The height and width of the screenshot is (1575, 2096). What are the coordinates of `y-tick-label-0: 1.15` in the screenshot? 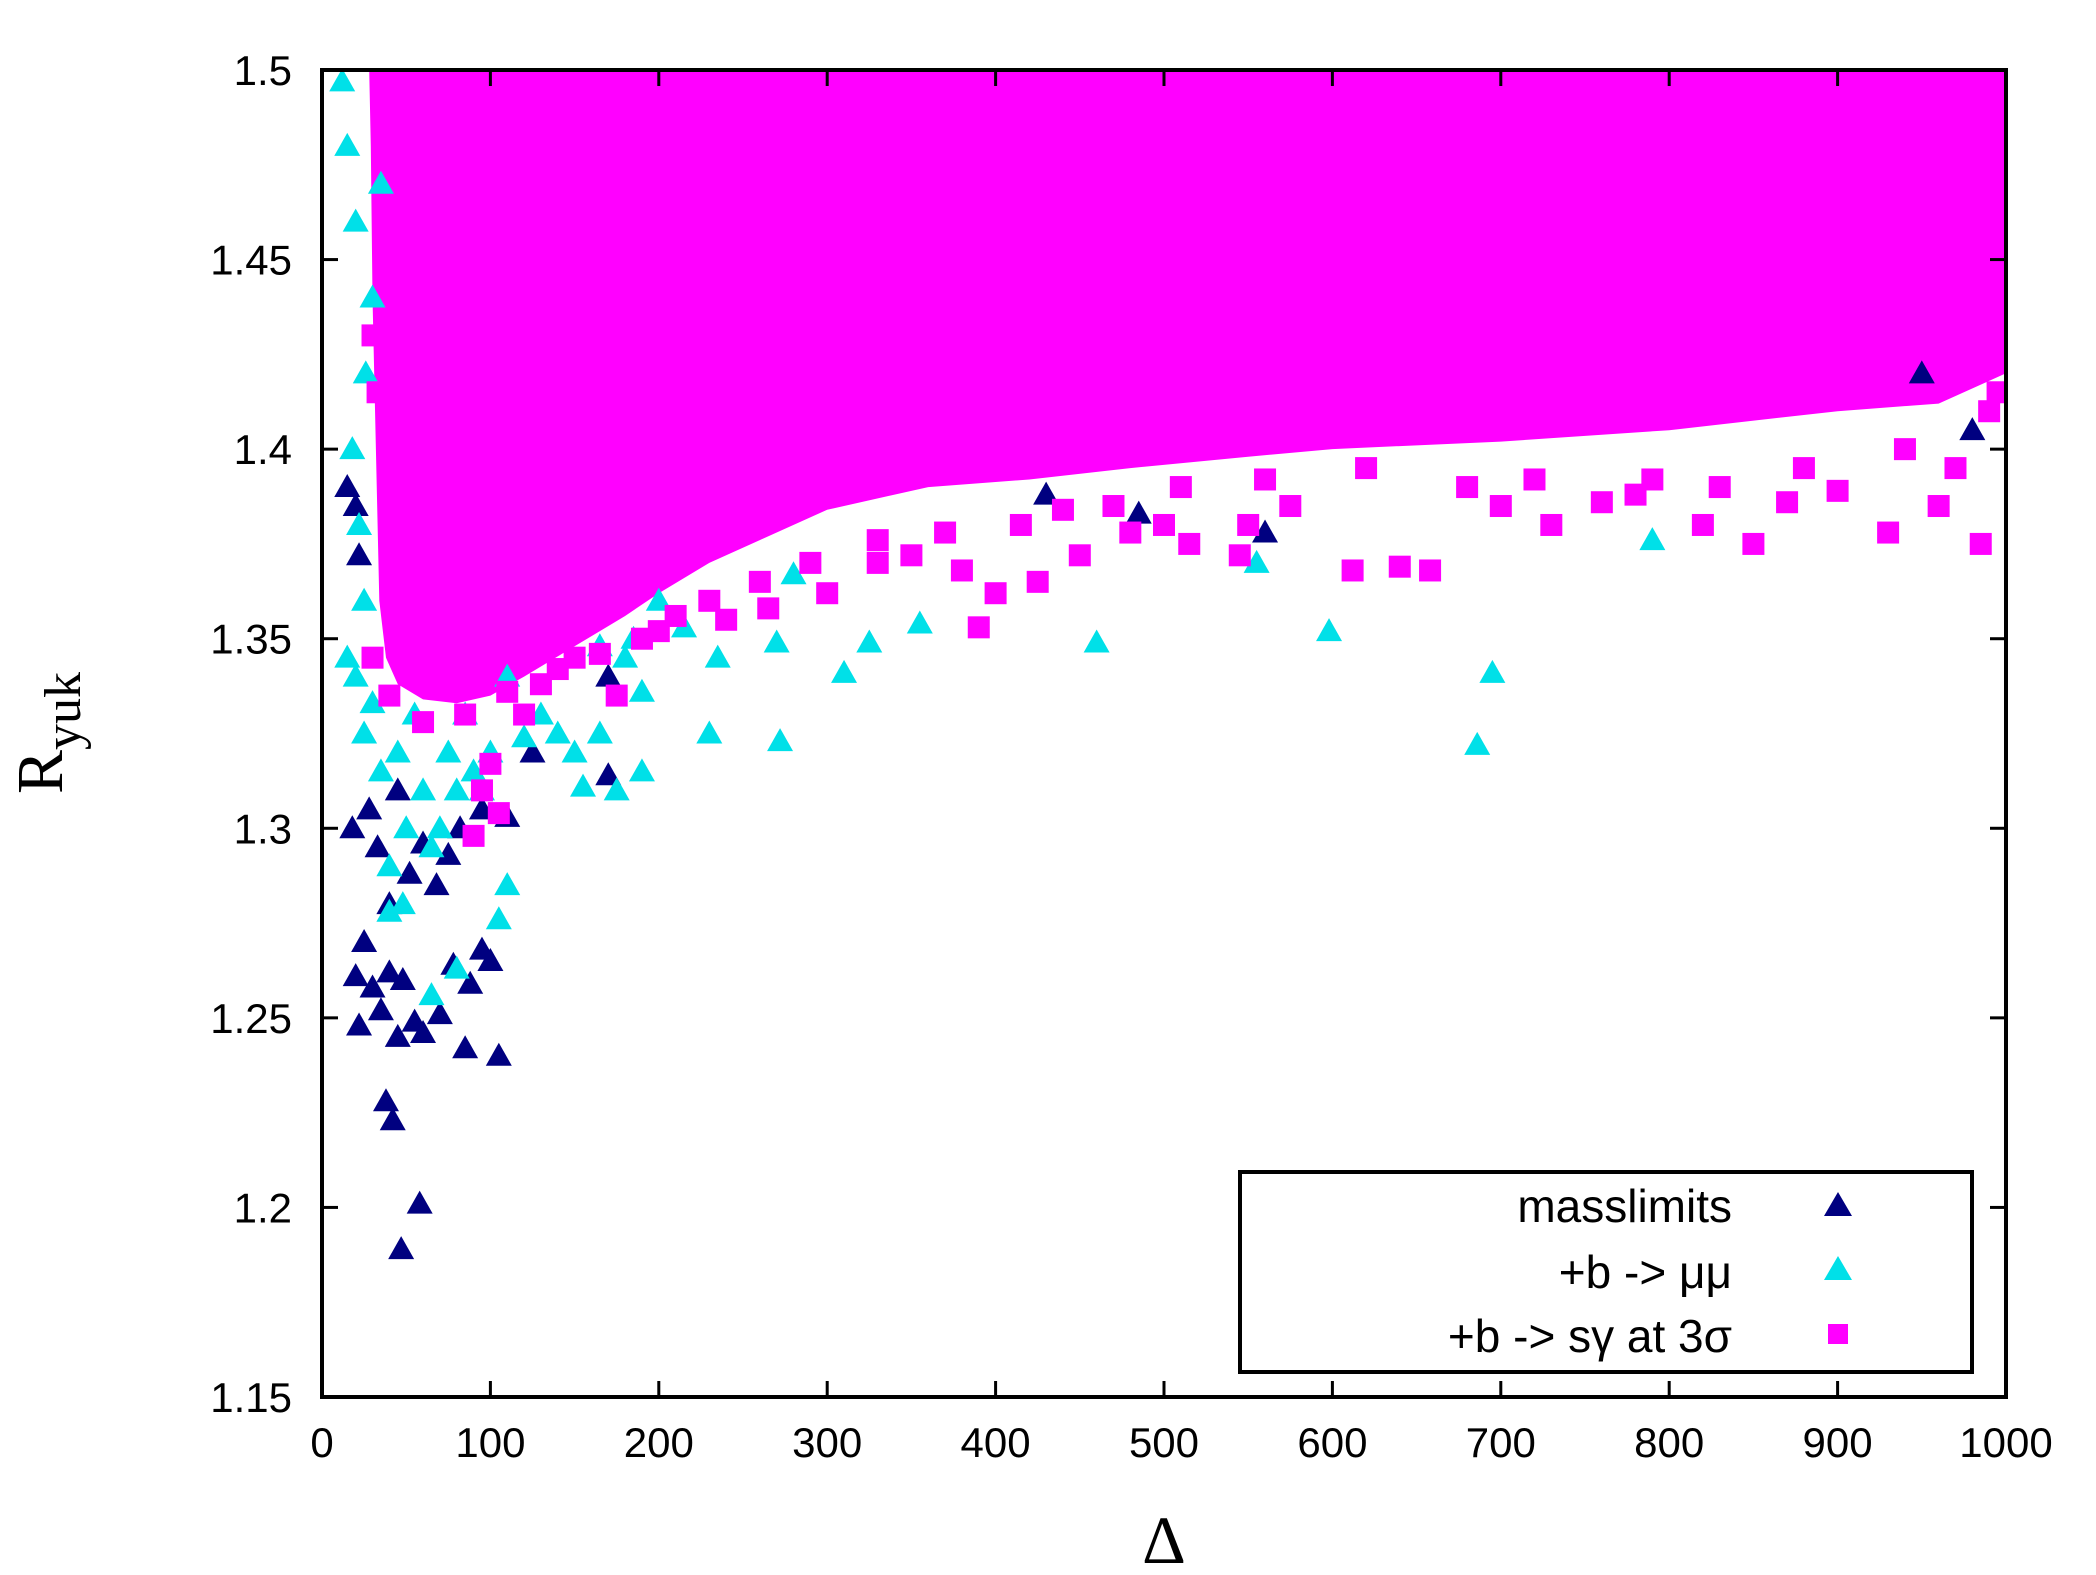 It's located at (251, 1397).